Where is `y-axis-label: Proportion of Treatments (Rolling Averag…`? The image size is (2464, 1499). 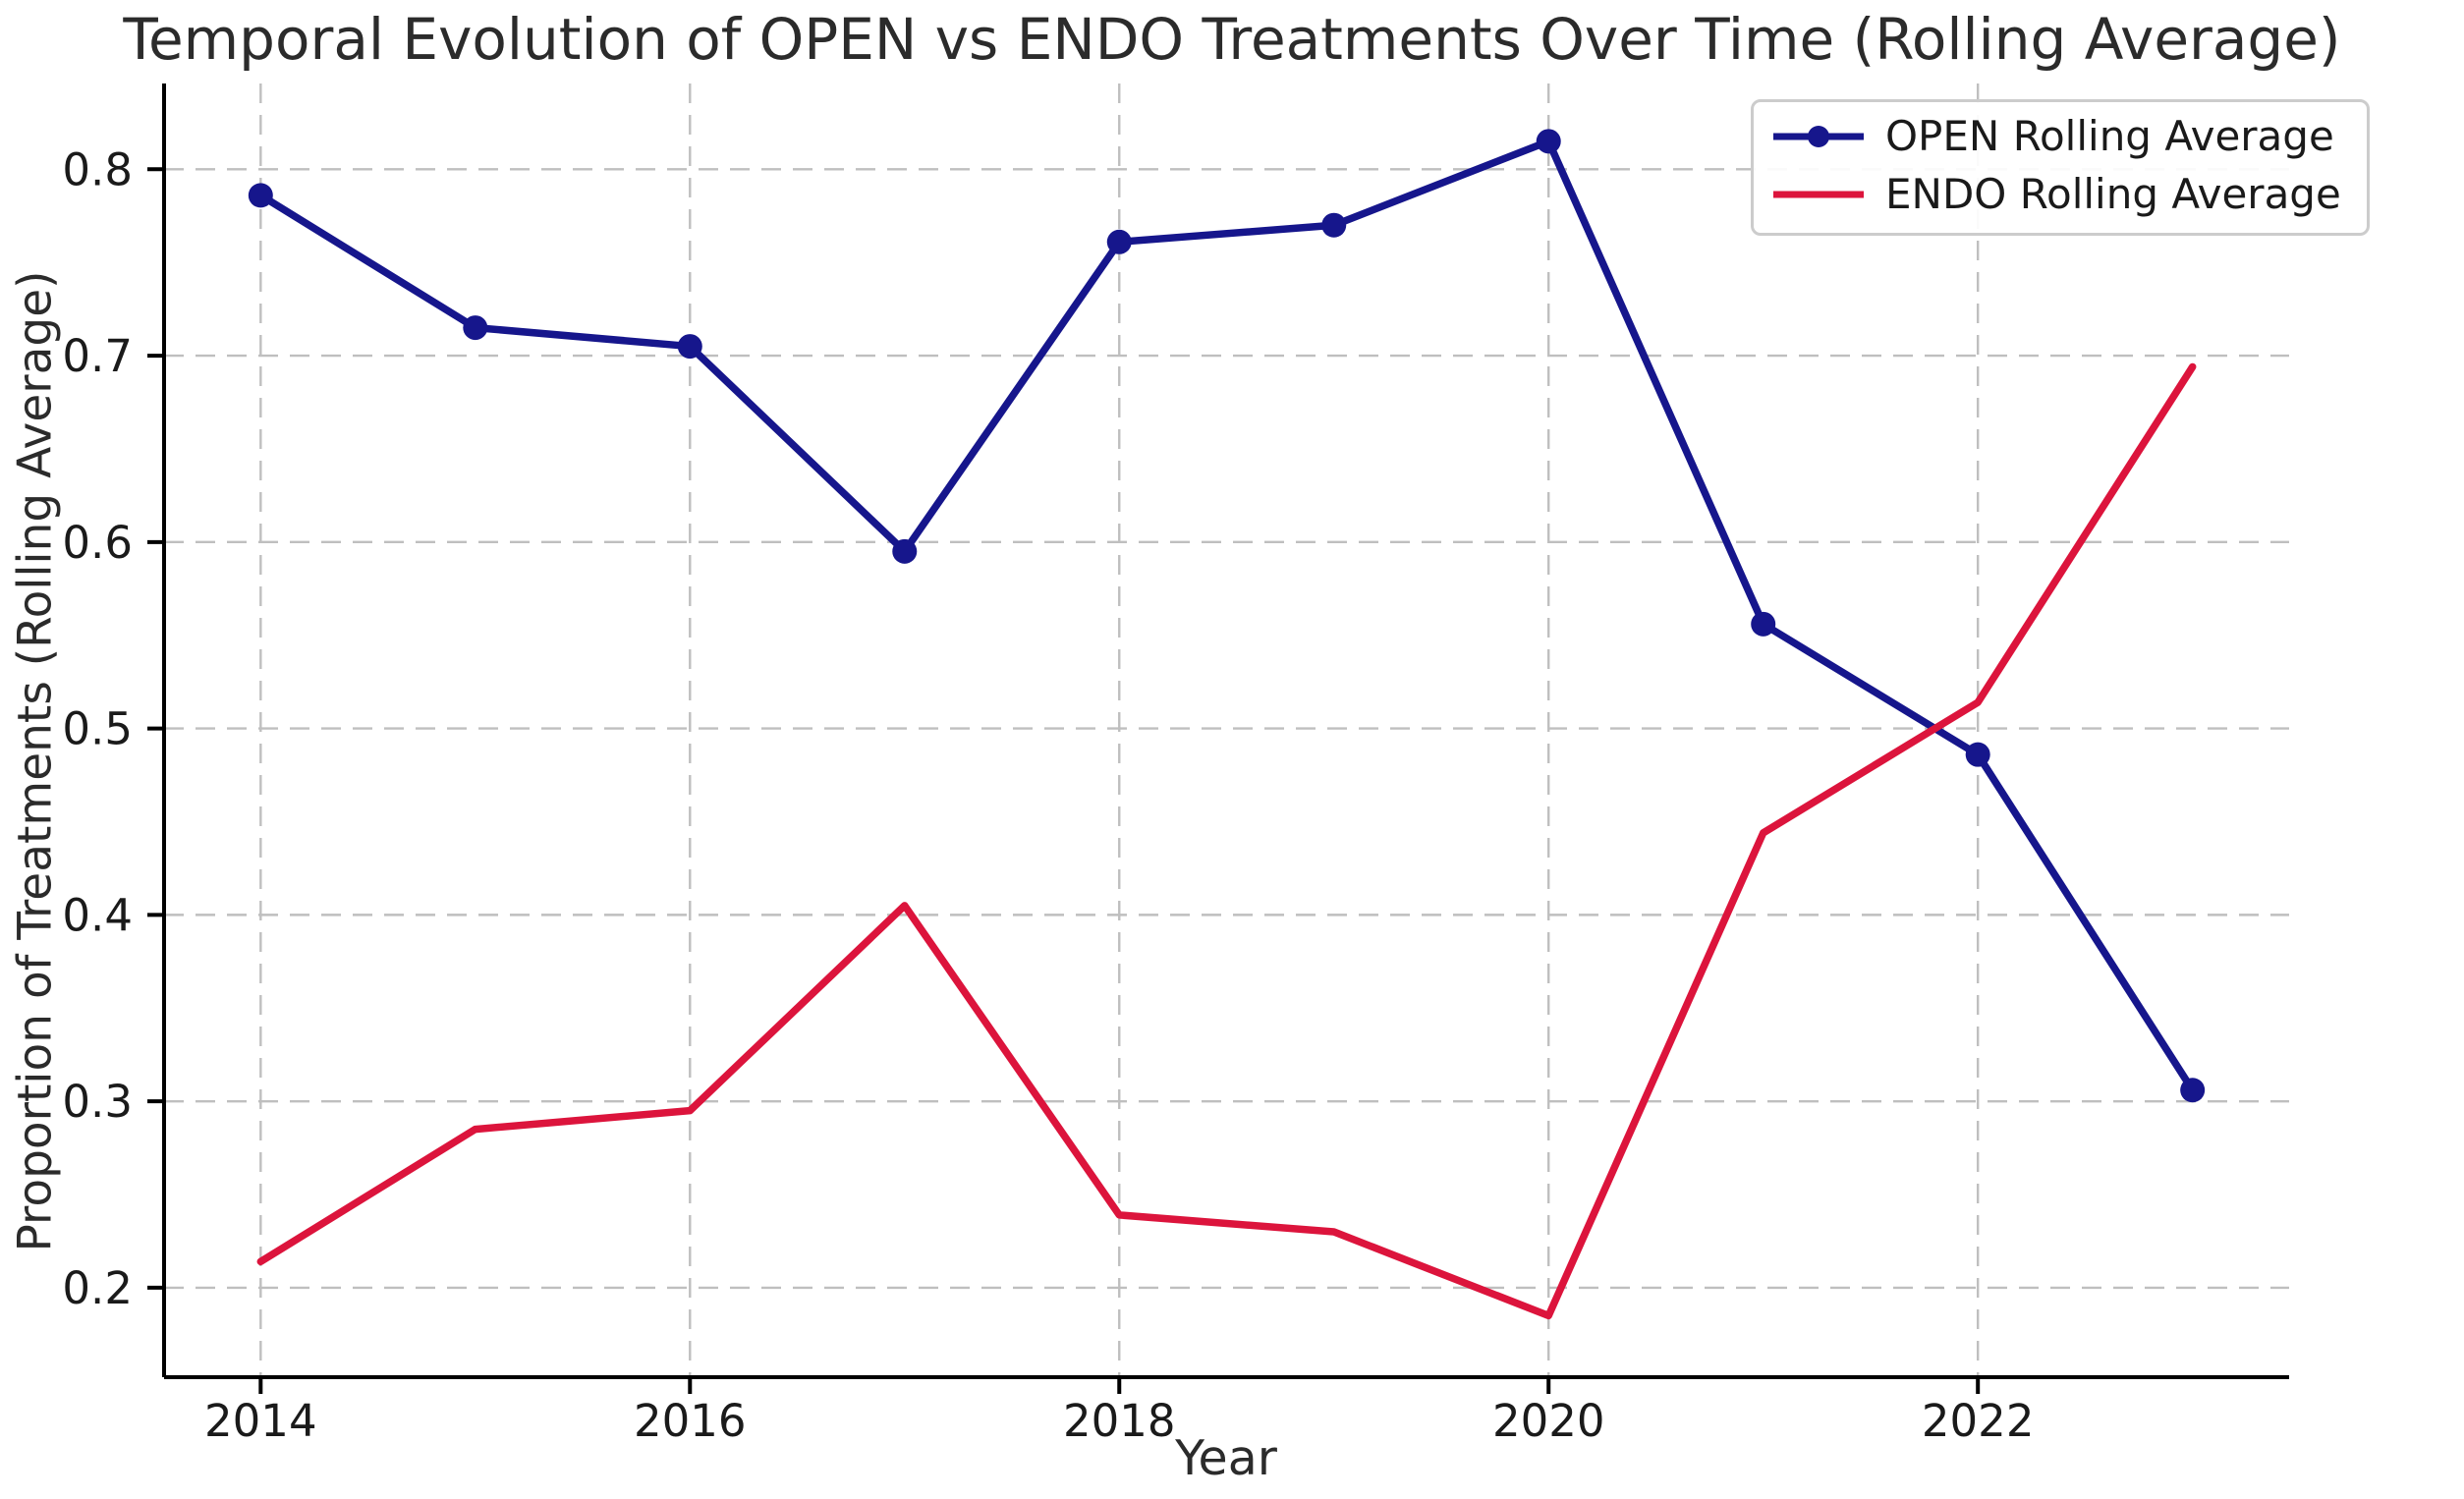 y-axis-label: Proportion of Treatments (Rolling Averag… is located at coordinates (35, 761).